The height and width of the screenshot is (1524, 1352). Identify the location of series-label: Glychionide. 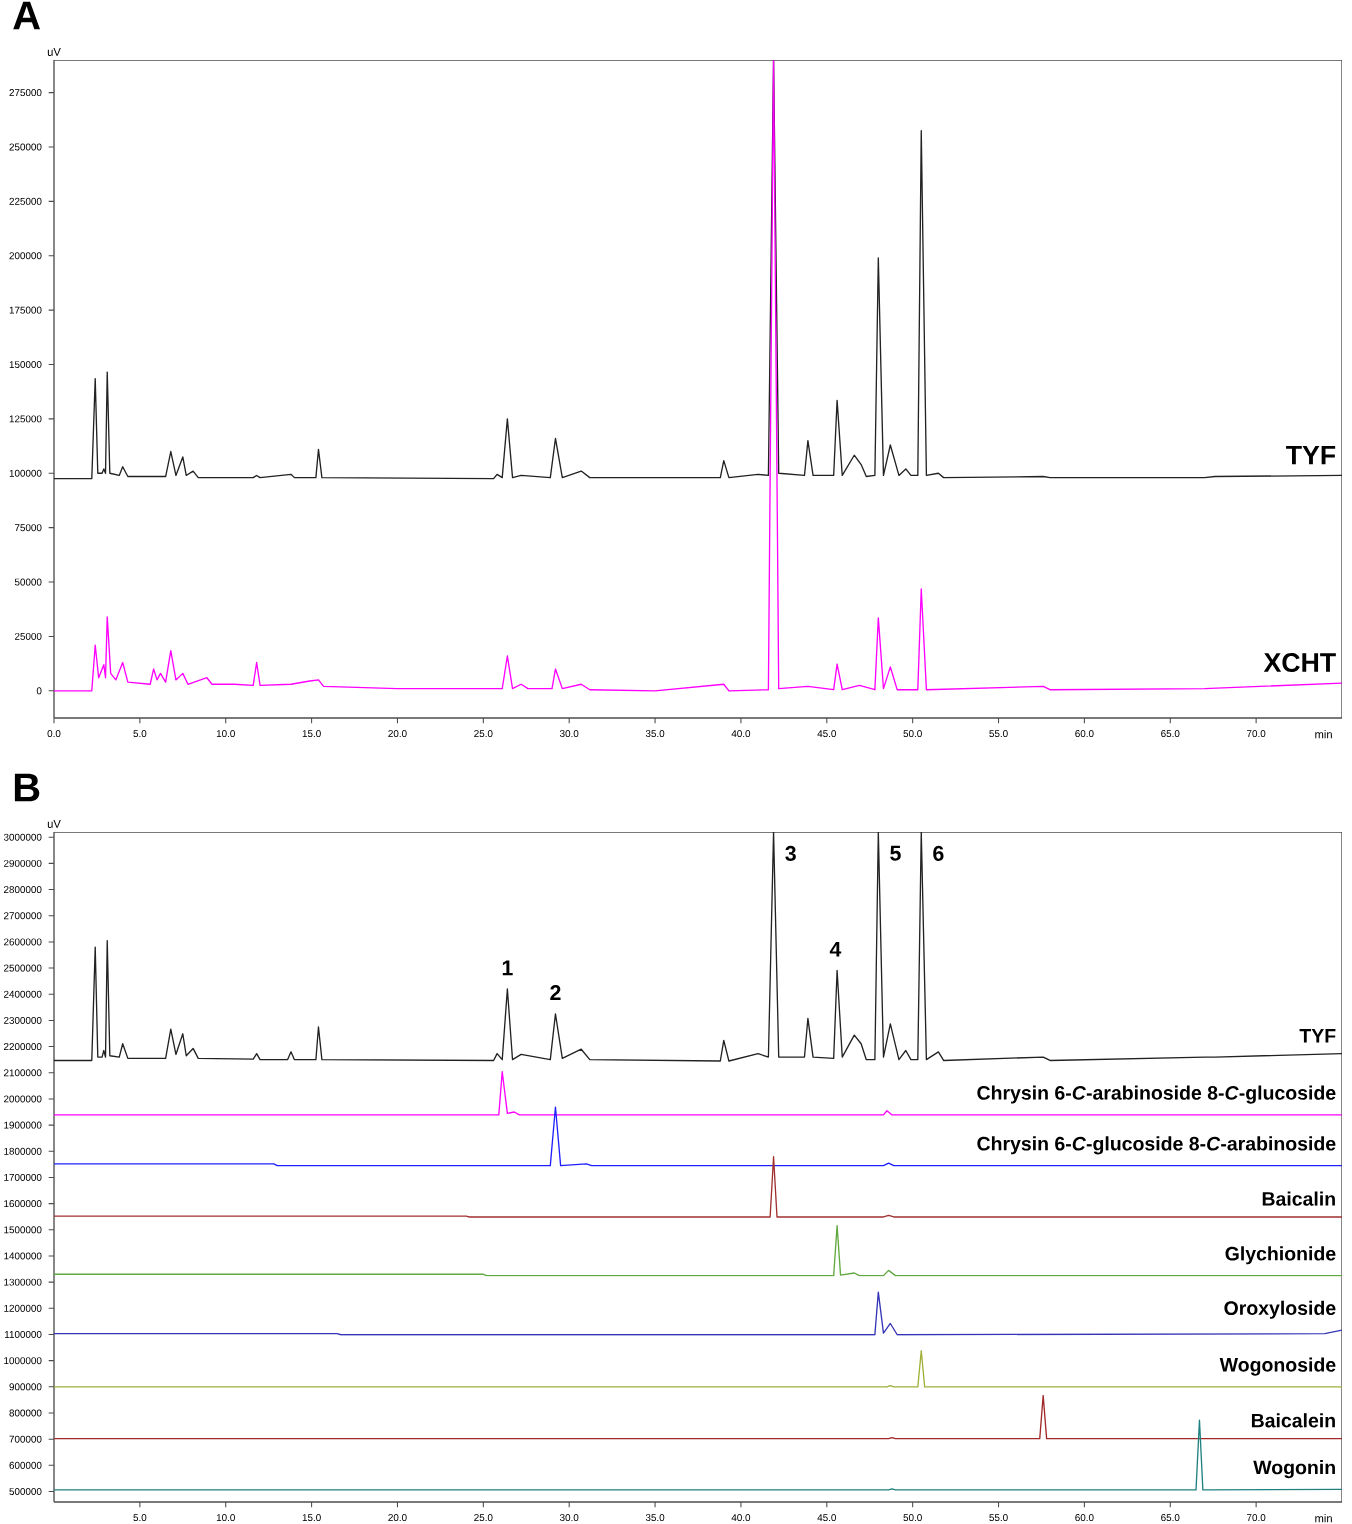
(1280, 1255).